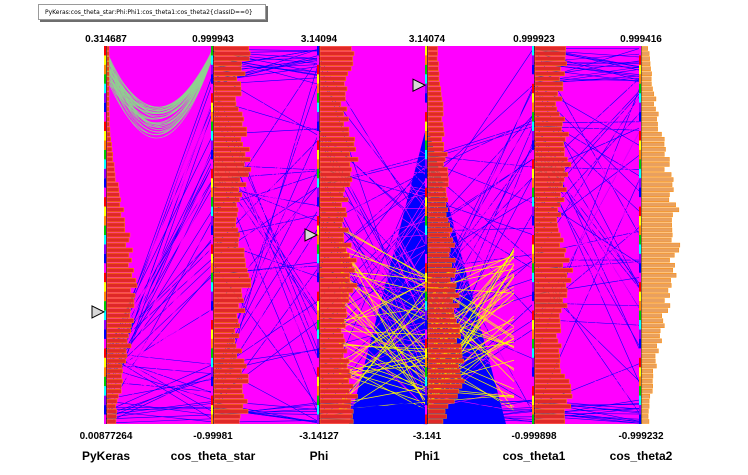 The image size is (748, 475). I want to click on axis-max-label: 0.999416, so click(641, 39).